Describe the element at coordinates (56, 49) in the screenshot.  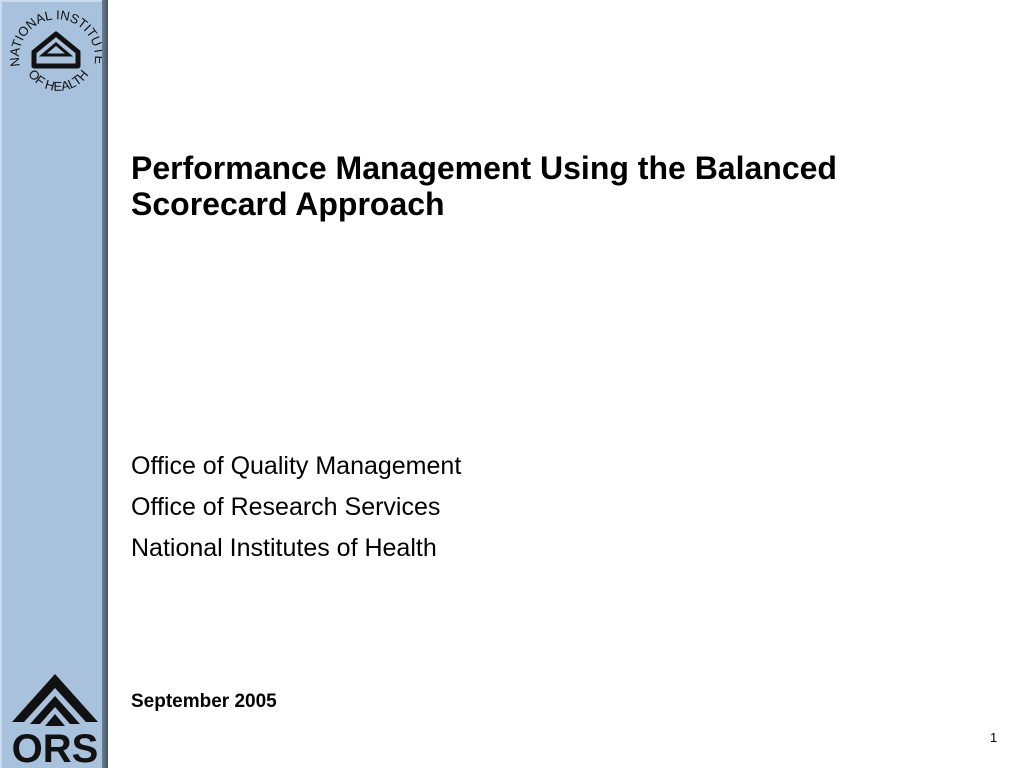
I see `nih-logo: NATIONAL INSTITUTES OF HEALTH` at that location.